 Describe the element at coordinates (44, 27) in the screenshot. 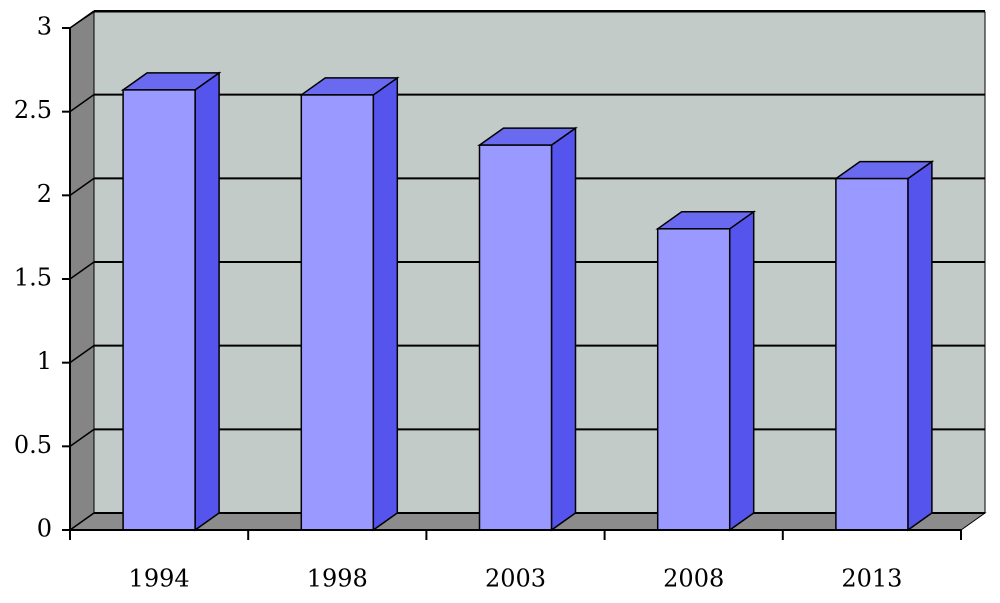

I see `y-tick-label: 3` at that location.